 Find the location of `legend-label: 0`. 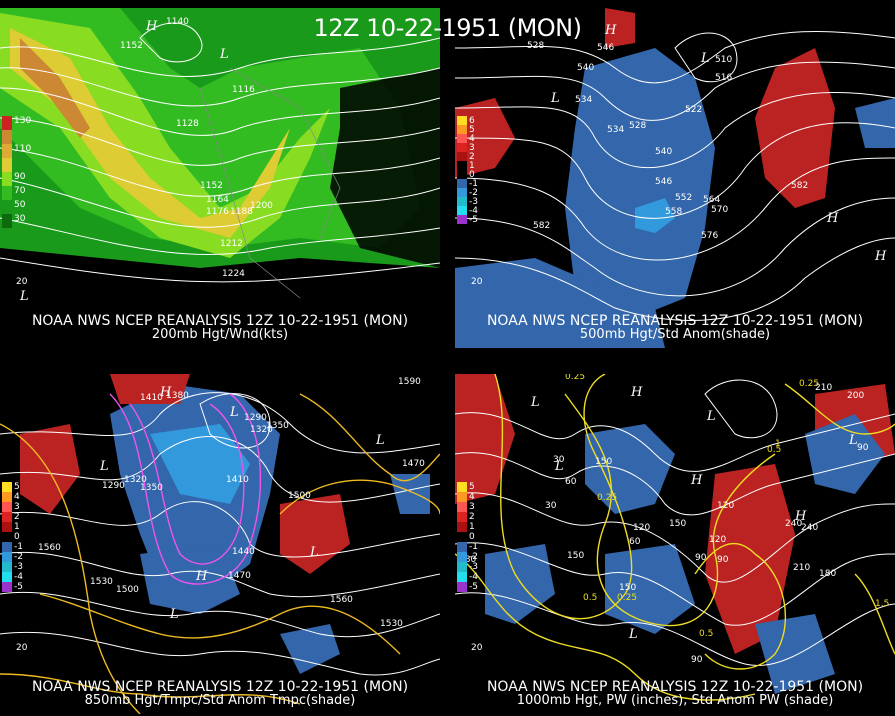

legend-label: 0 is located at coordinates (472, 537).